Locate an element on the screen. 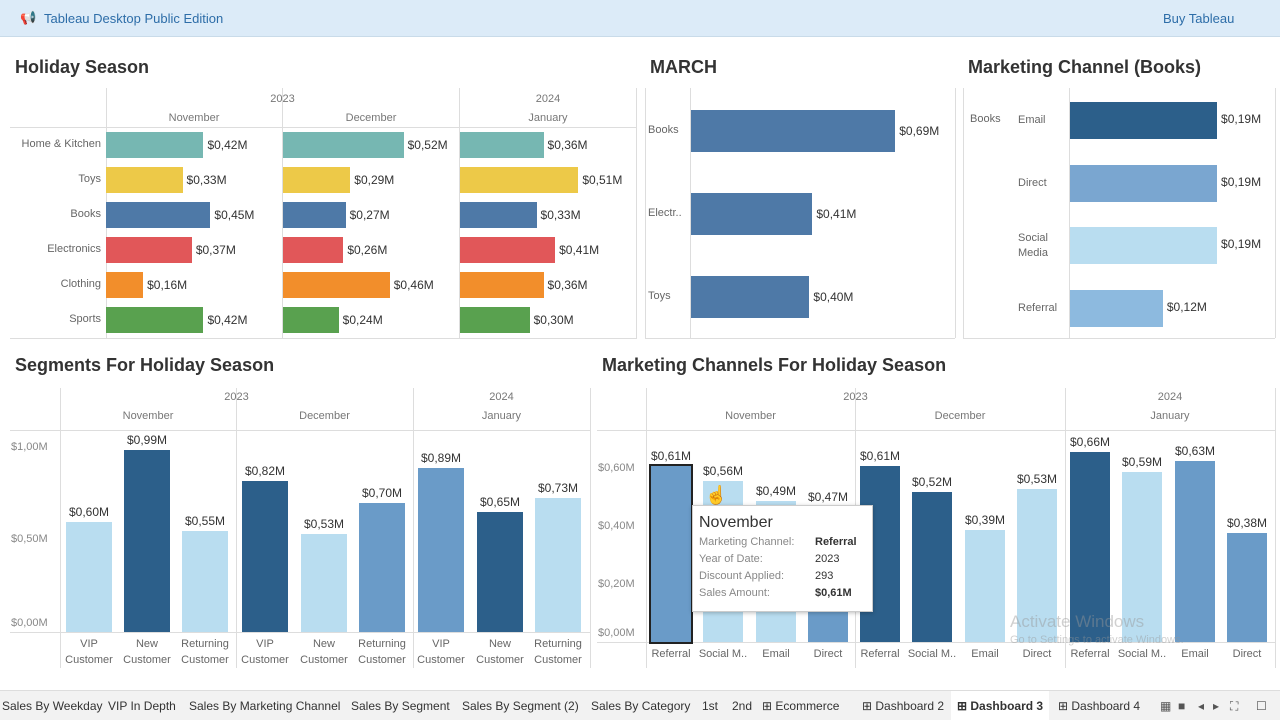  sheet-tab: ⊞ Ecommerce is located at coordinates (800, 706).